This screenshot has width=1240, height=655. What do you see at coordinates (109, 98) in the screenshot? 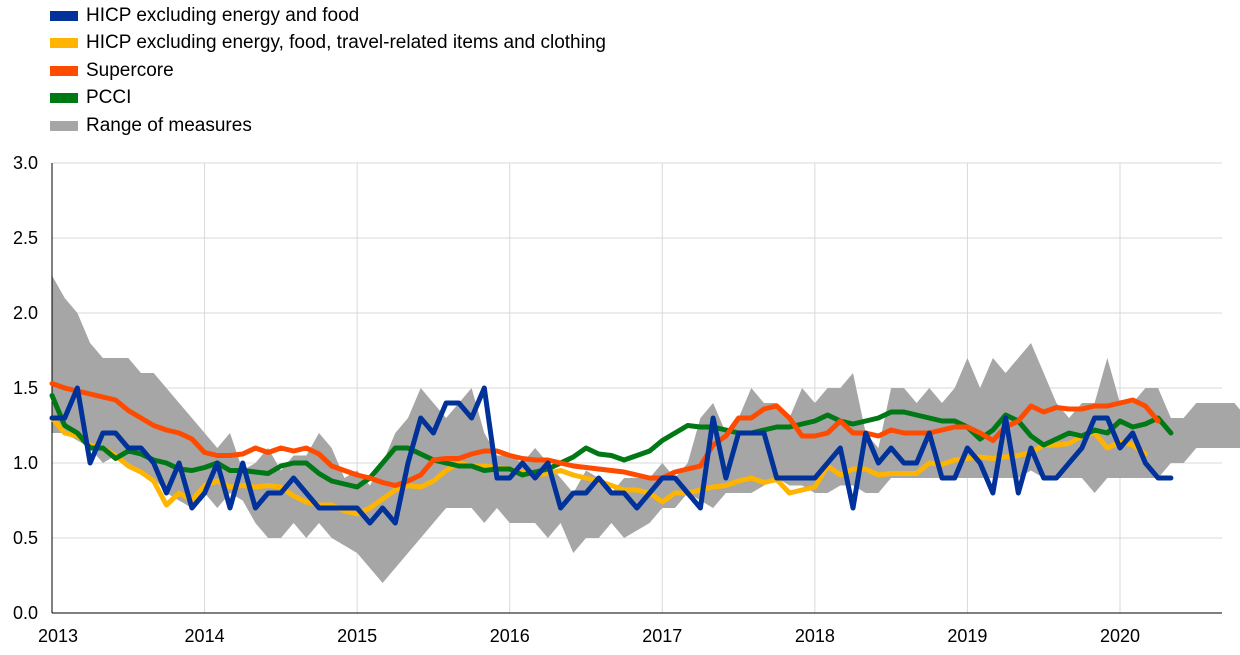
I see `legend-label: PCCI` at bounding box center [109, 98].